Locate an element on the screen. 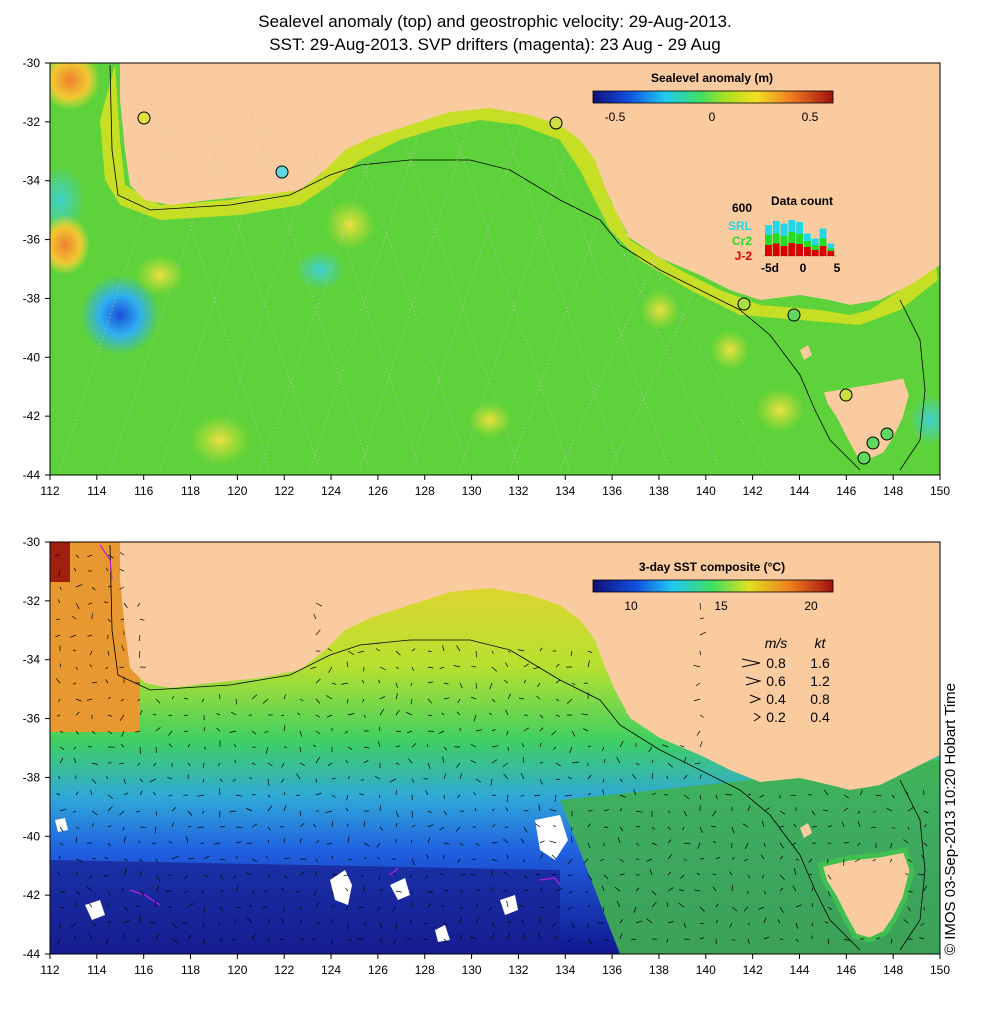 Image resolution: width=990 pixels, height=1020 pixels. top-land-king-island is located at coordinates (806, 352).